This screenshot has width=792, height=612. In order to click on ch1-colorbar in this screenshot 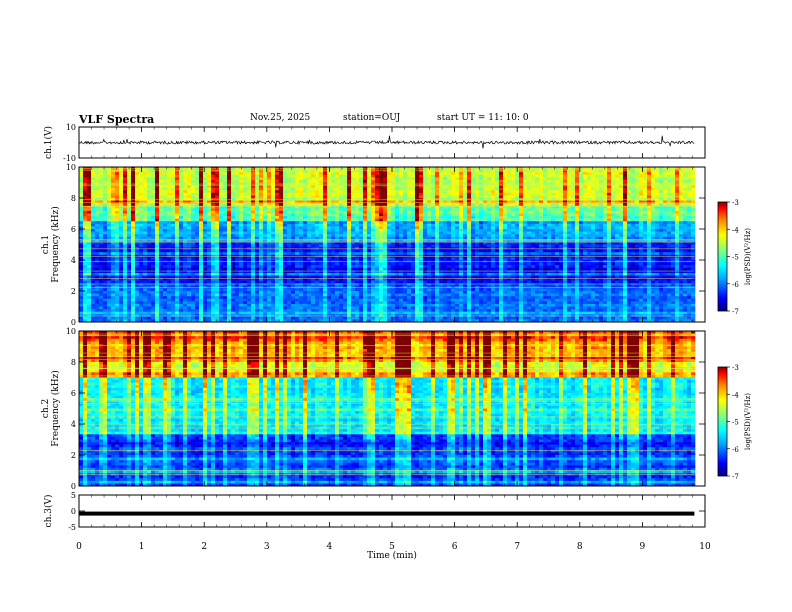, I will do `click(722, 256)`.